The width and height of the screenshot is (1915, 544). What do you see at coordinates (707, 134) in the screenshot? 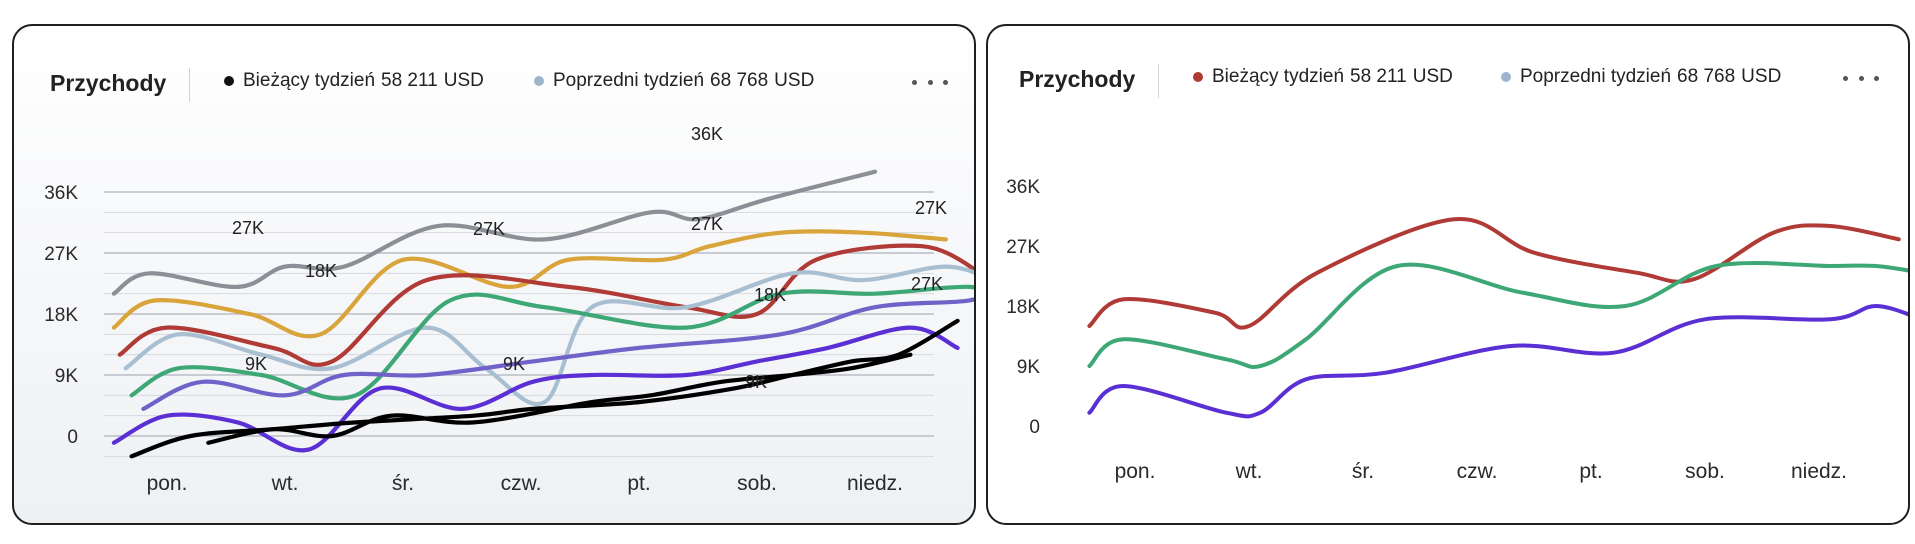
I see `data-annotation-label: 36K` at bounding box center [707, 134].